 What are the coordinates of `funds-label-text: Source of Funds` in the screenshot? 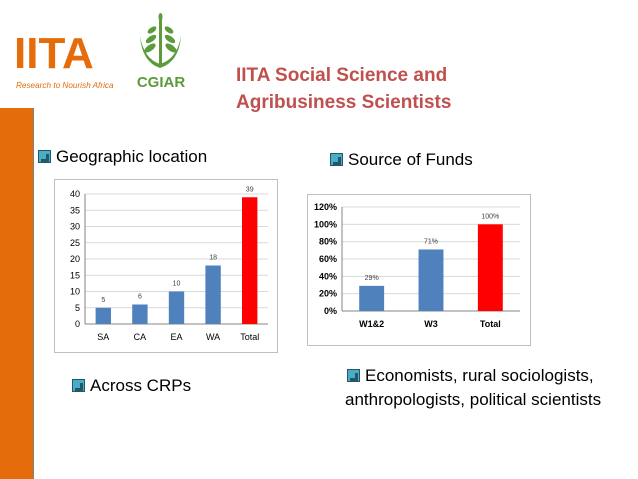 It's located at (410, 159).